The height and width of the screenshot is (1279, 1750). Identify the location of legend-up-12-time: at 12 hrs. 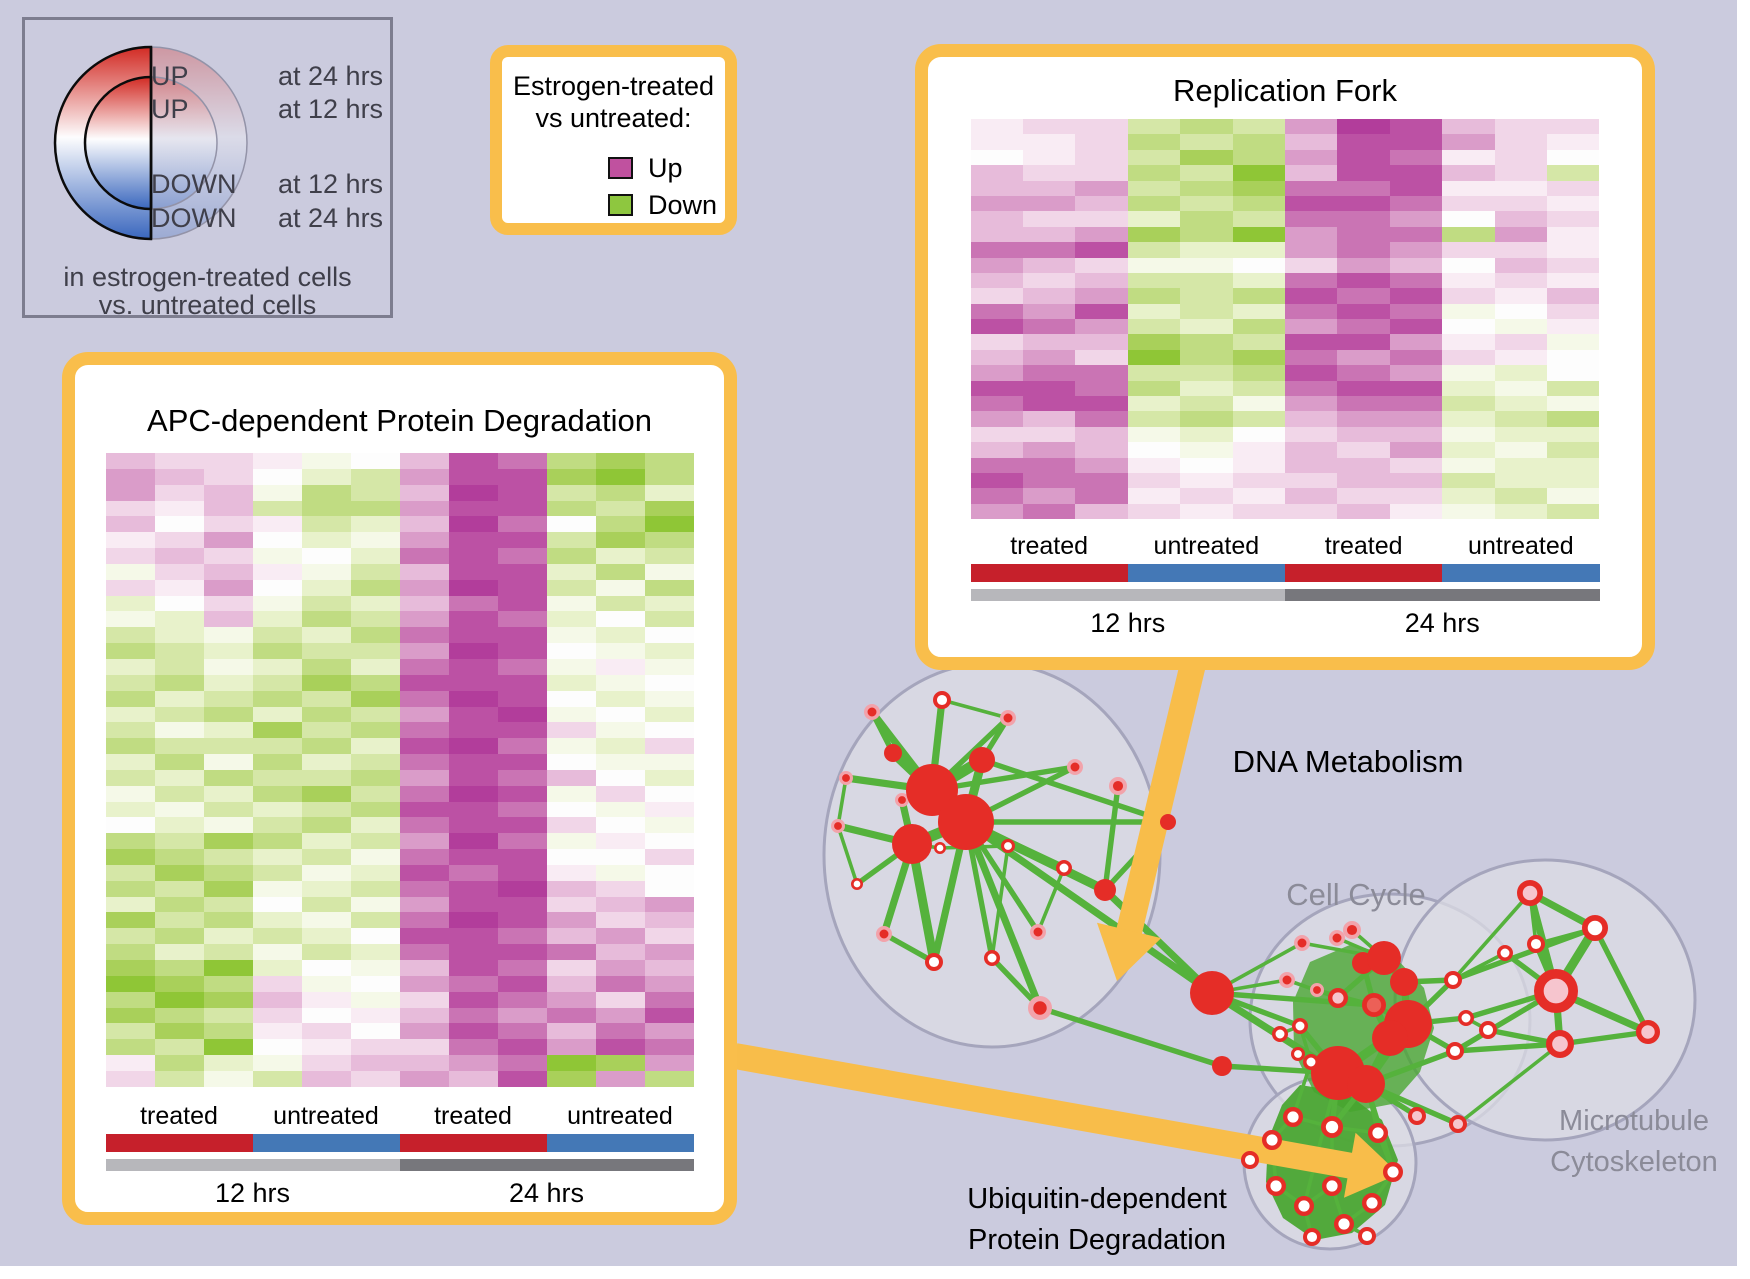
(331, 109).